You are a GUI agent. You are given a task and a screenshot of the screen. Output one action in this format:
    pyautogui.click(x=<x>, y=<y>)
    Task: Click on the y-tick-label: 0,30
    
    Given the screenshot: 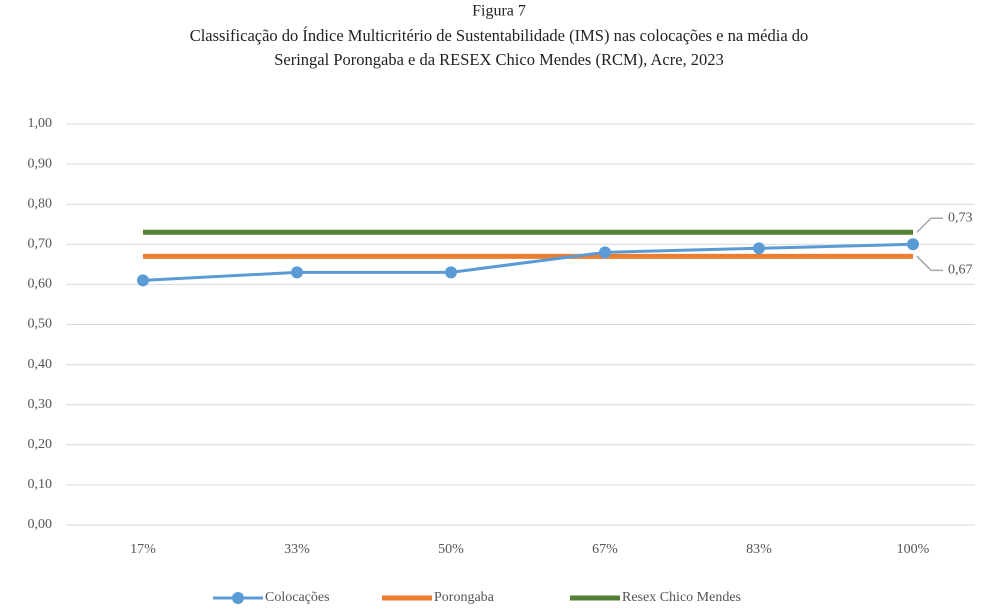 What is the action you would take?
    pyautogui.click(x=40, y=404)
    